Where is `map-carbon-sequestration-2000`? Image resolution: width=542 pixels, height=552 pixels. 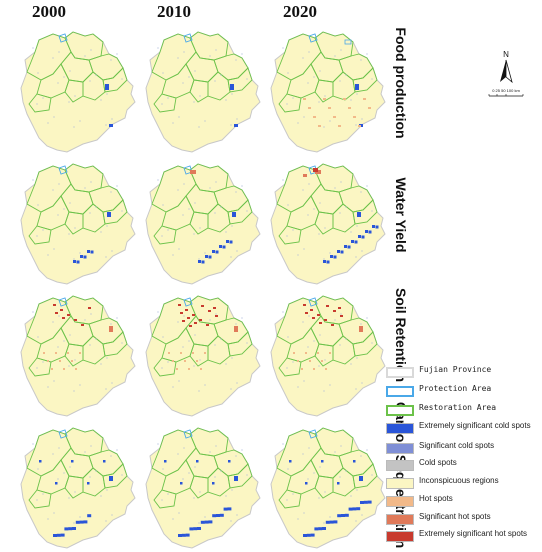 map-carbon-sequestration-2000 is located at coordinates (78, 488).